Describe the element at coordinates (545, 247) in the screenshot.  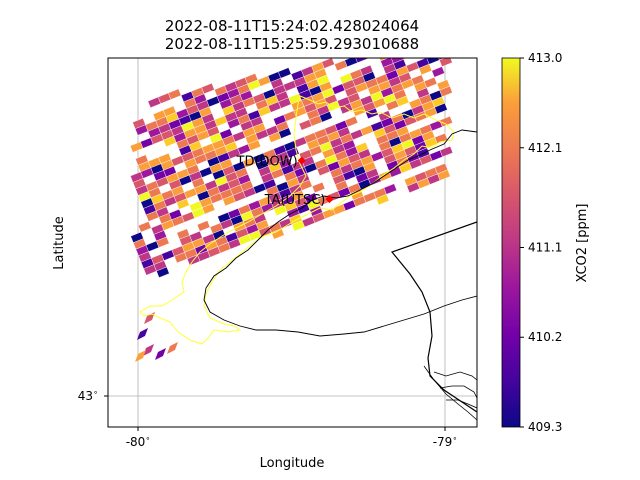
I see `colorbar-tick-label: 411.1` at that location.